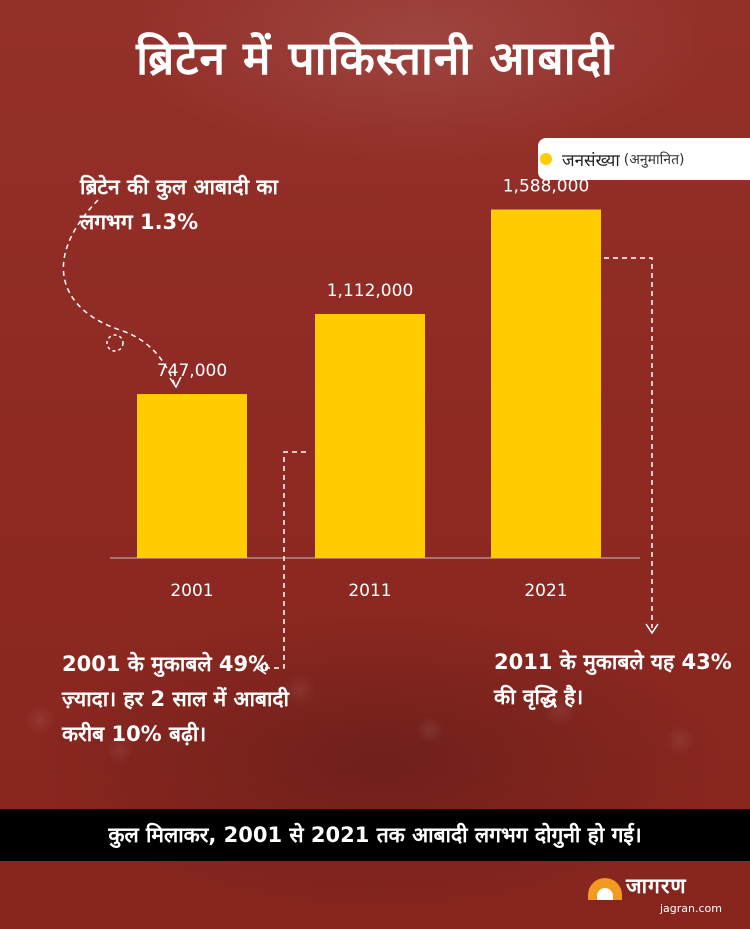 This screenshot has height=929, width=750. Describe the element at coordinates (545, 591) in the screenshot. I see `x-tick-label-2021: 2021` at that location.